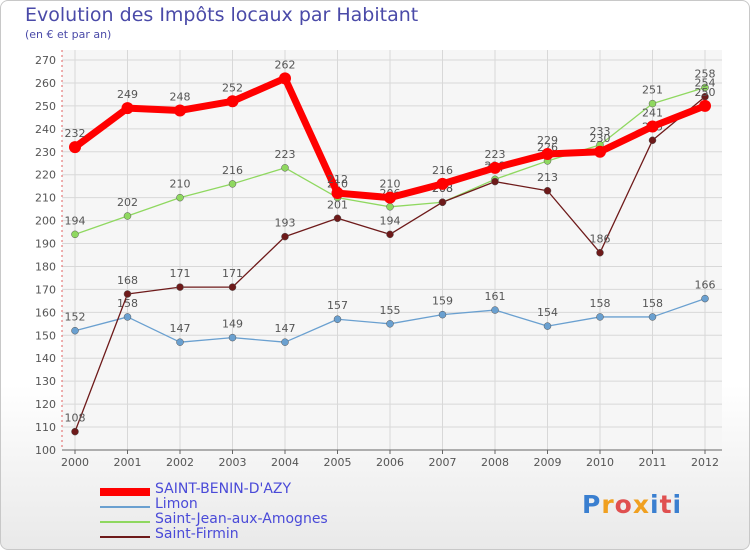  I want to click on data-label: 186, so click(600, 239).